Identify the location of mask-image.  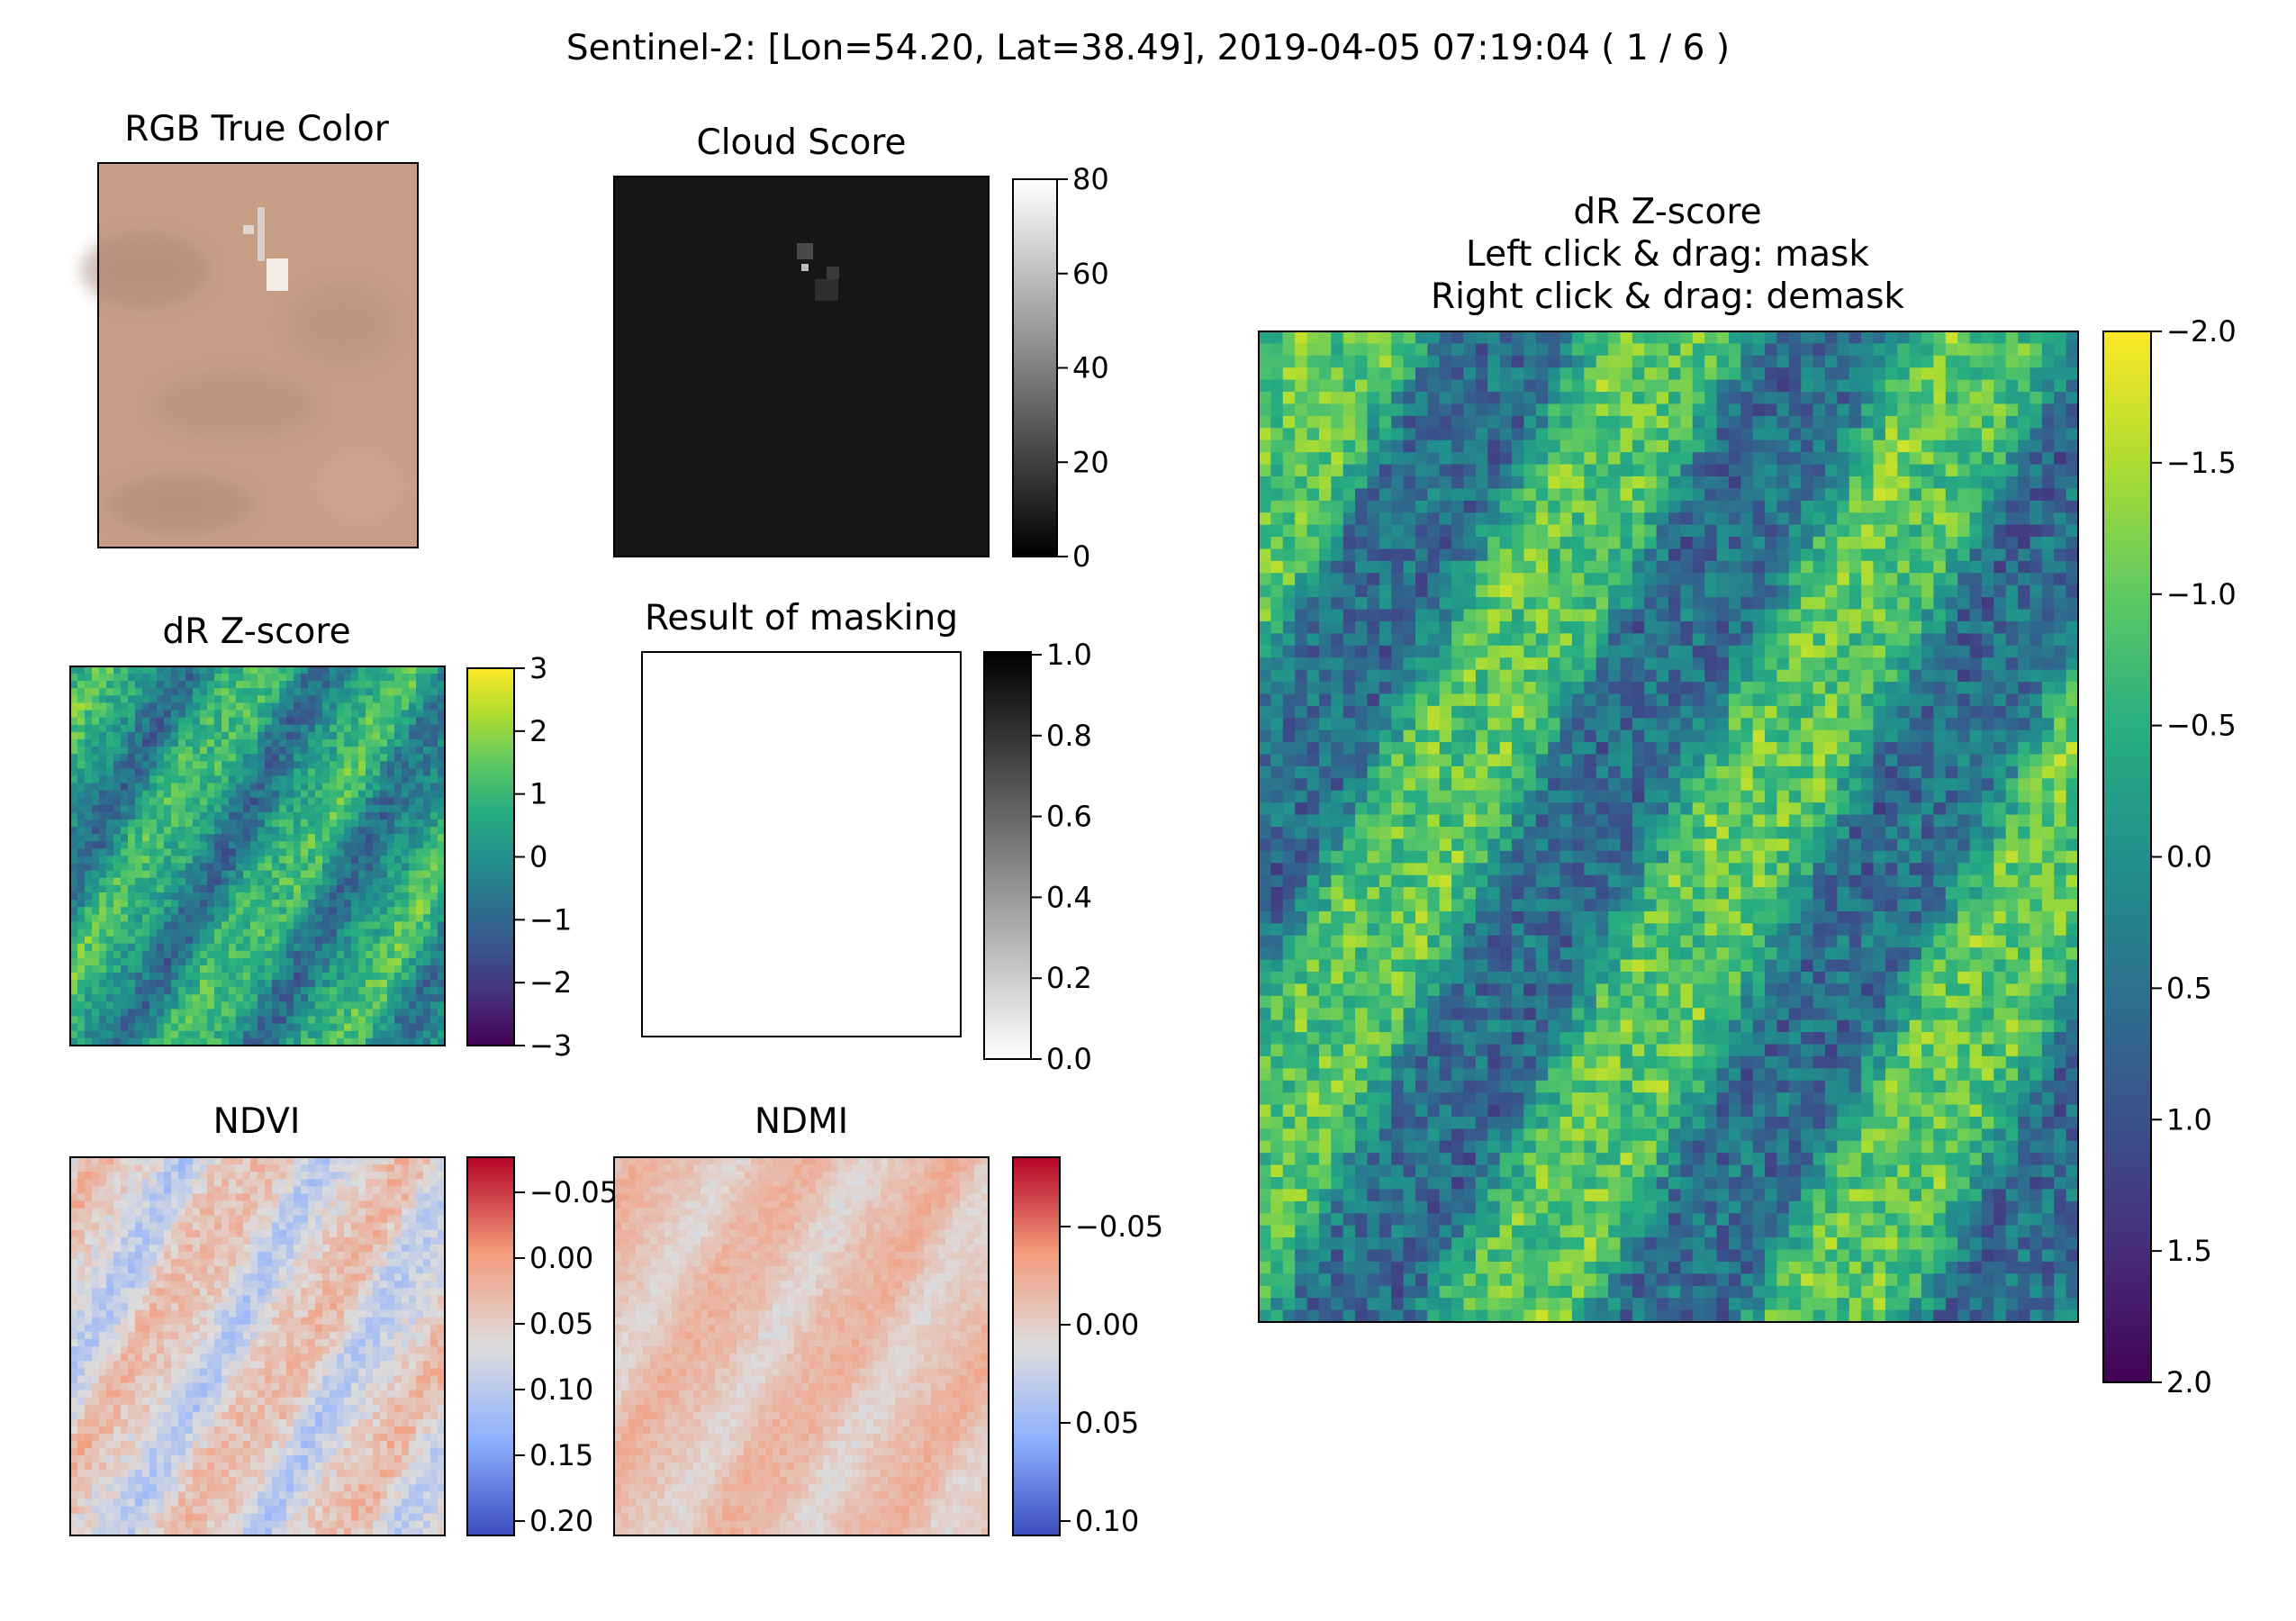
(802, 844).